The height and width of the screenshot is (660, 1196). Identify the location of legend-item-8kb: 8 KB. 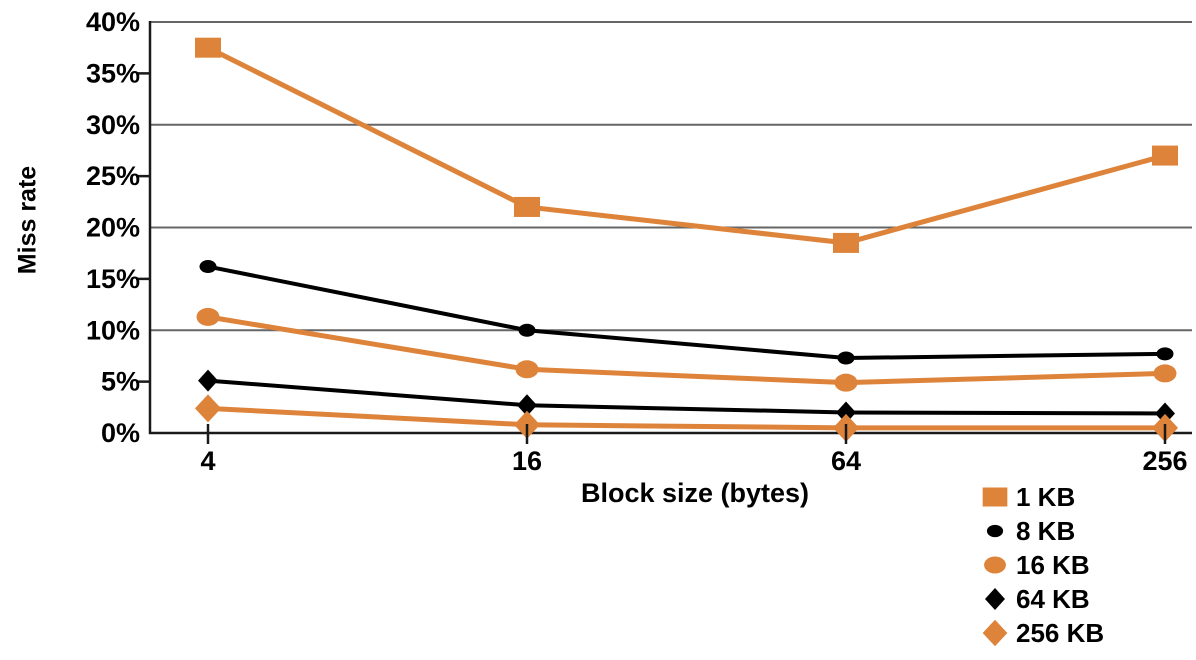
(1042, 531).